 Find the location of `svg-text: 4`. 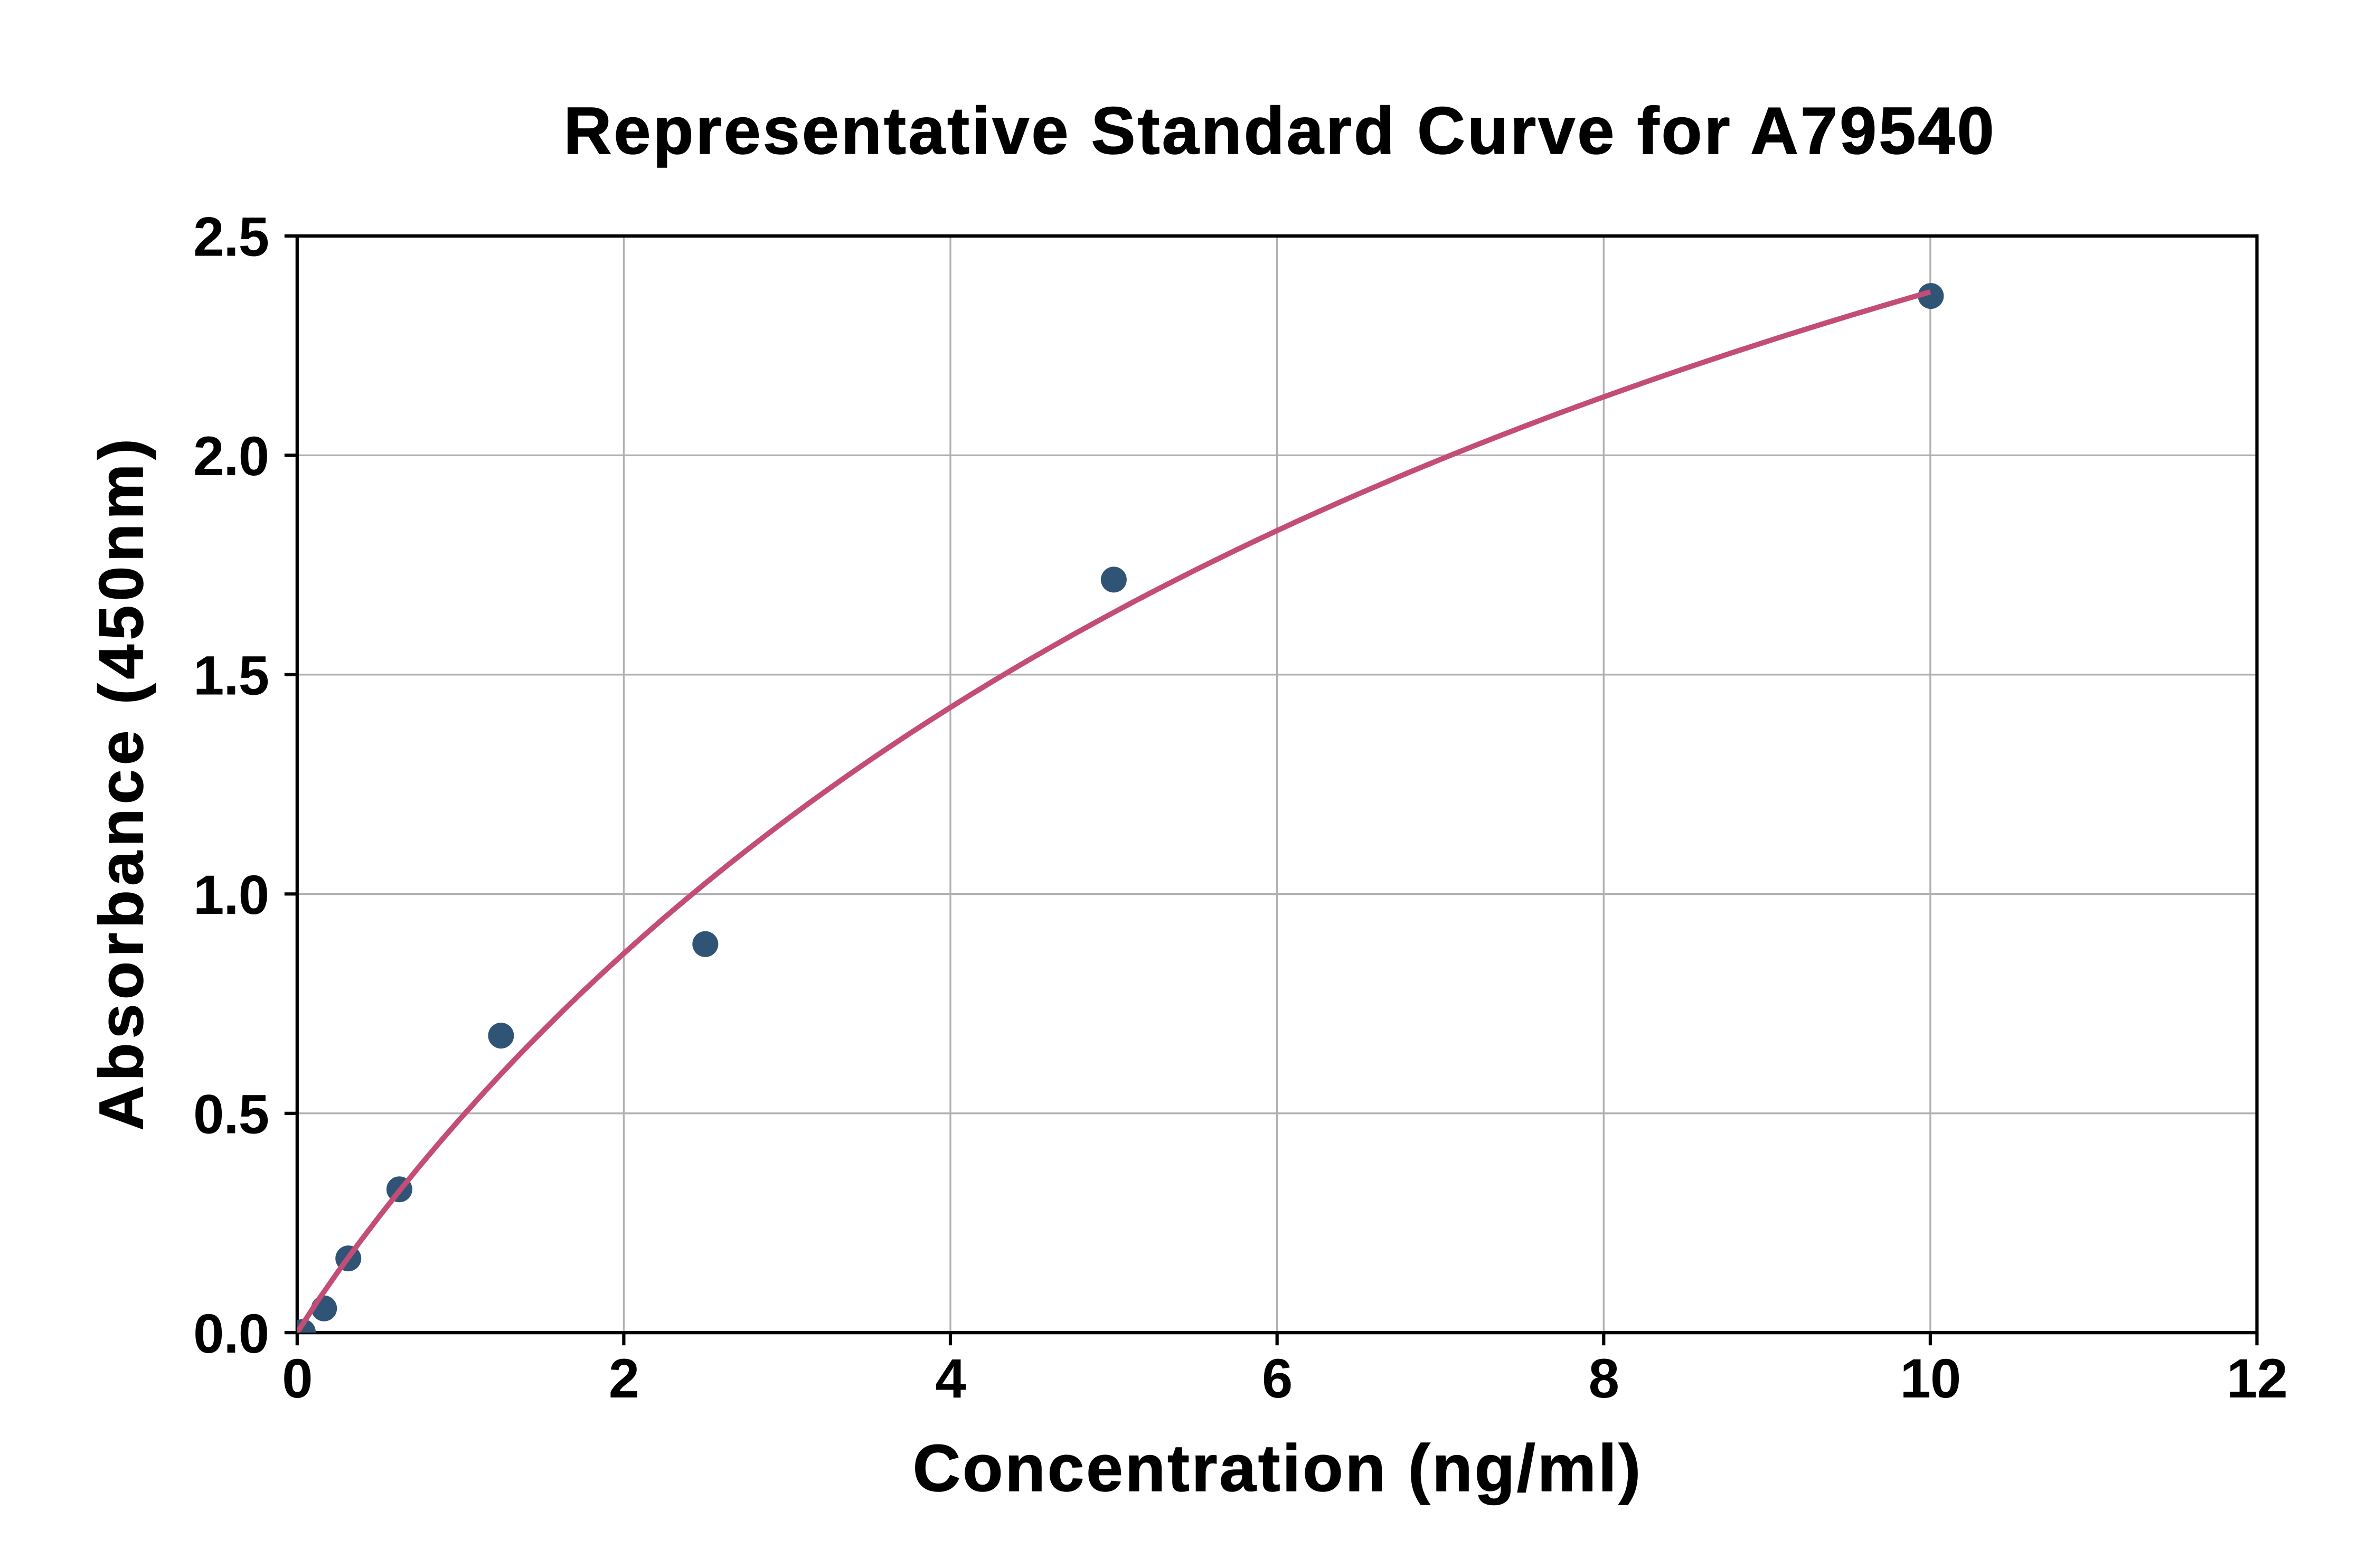

svg-text: 4 is located at coordinates (951, 1379).